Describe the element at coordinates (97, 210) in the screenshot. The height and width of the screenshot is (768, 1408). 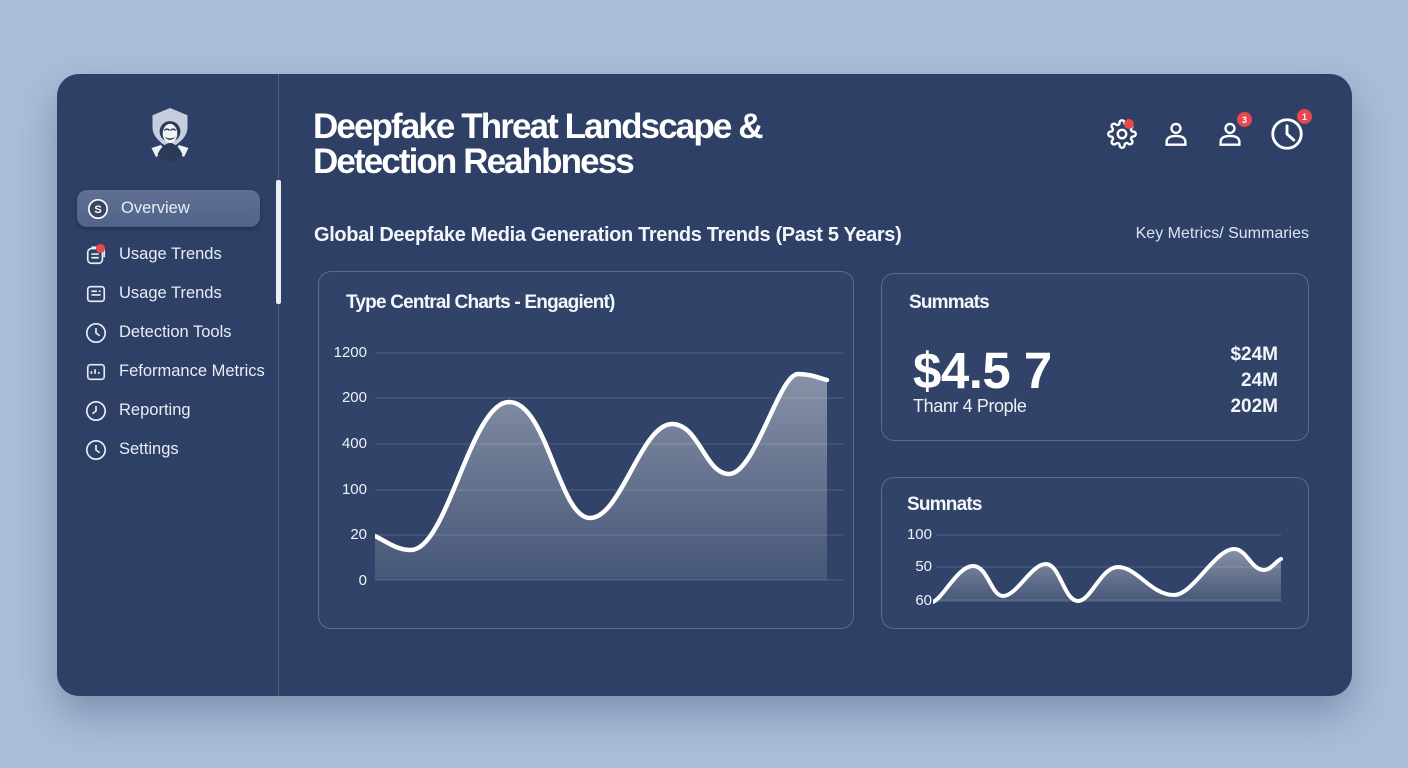
I see `svg-text: S` at that location.